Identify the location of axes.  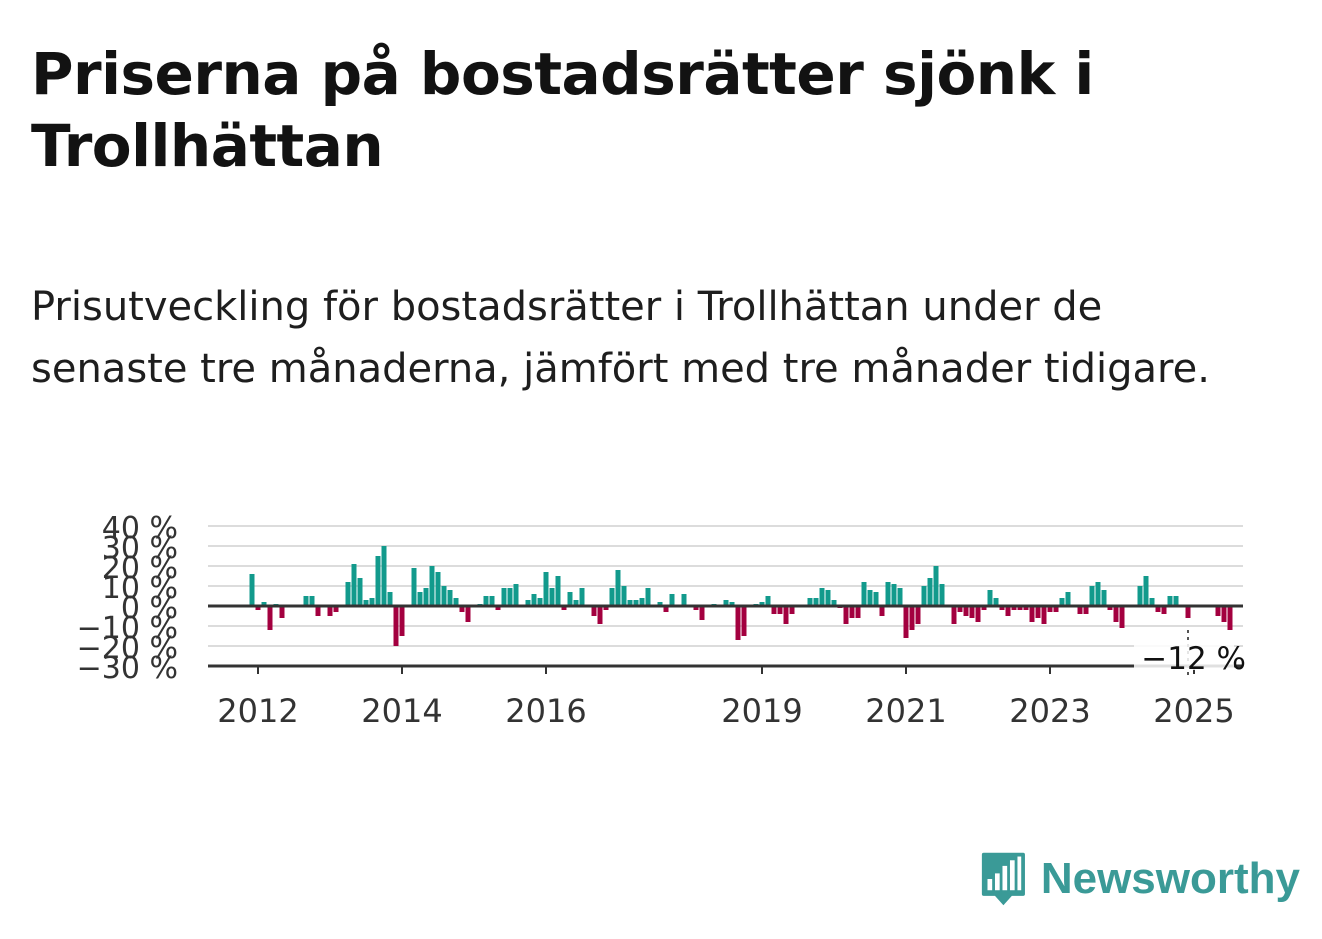
(725, 636).